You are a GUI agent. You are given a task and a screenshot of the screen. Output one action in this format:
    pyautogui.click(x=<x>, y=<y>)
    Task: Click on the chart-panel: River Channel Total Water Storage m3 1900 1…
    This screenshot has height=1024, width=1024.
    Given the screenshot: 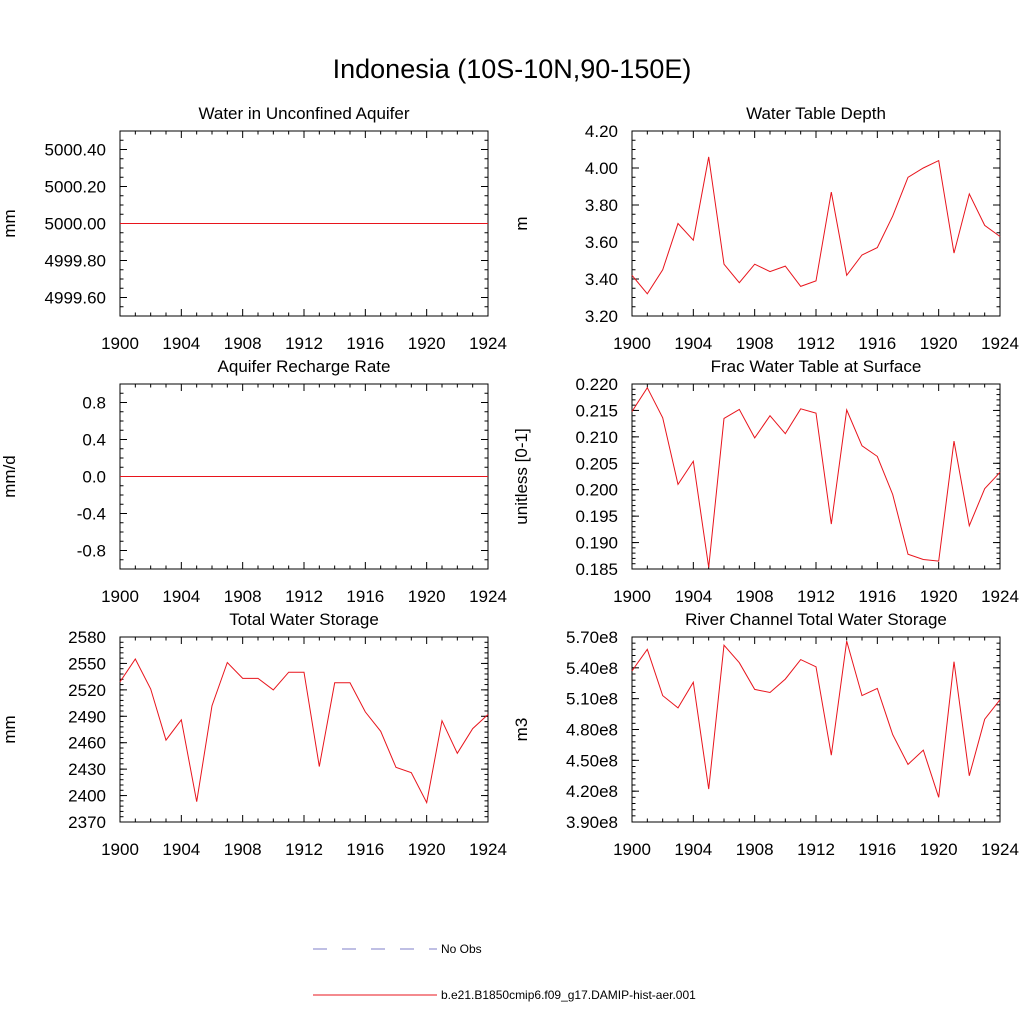 What is the action you would take?
    pyautogui.click(x=765, y=734)
    